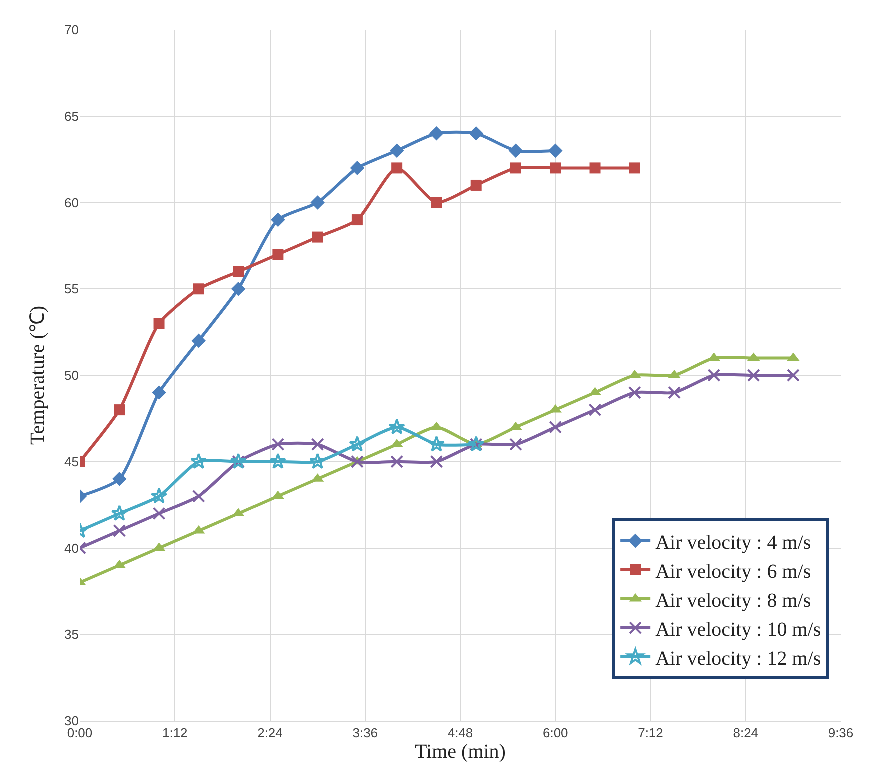 The width and height of the screenshot is (886, 776). Describe the element at coordinates (739, 659) in the screenshot. I see `legend-label: Air velocity : 12 m/s` at that location.